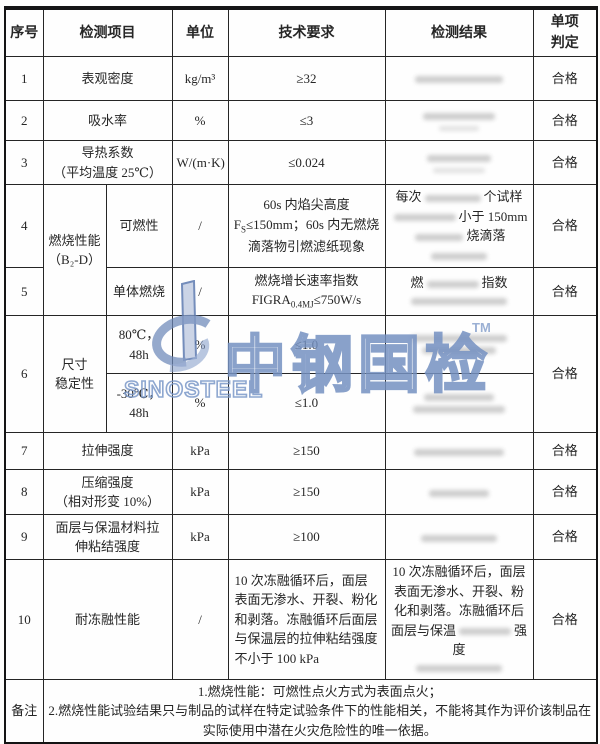 The image size is (600, 744). Describe the element at coordinates (139, 291) in the screenshot. I see `row5-item: 单体燃烧` at that location.